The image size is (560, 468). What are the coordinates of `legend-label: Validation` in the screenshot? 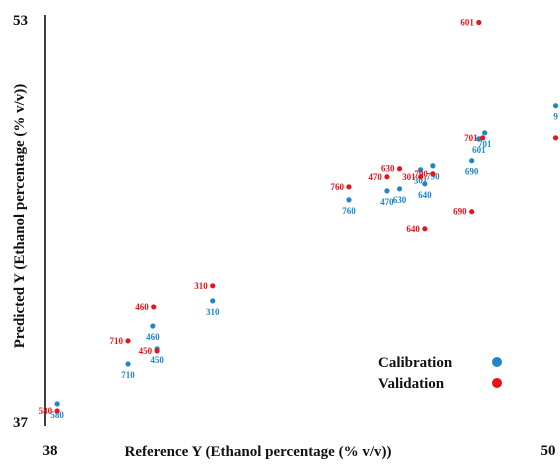 It's located at (411, 384).